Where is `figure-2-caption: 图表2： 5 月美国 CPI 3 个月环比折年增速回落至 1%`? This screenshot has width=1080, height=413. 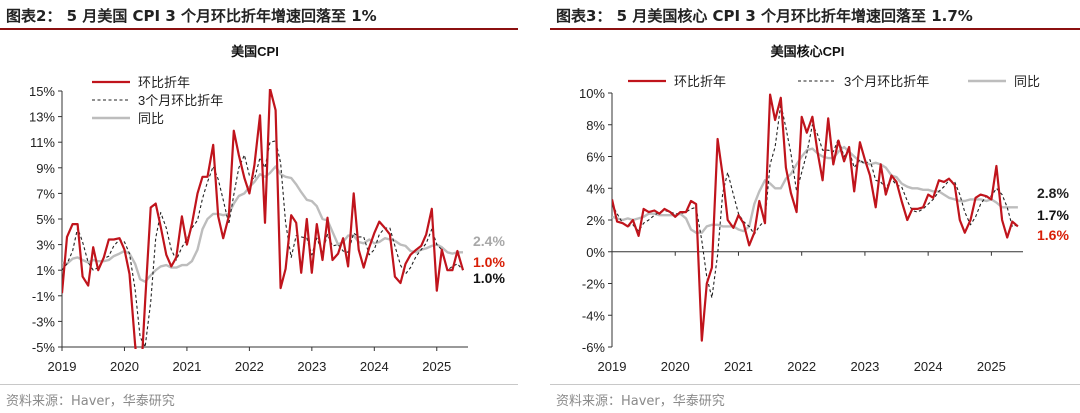 figure-2-caption: 图表2： 5 月美国 CPI 3 个月环比折年增速回落至 1% is located at coordinates (191, 16).